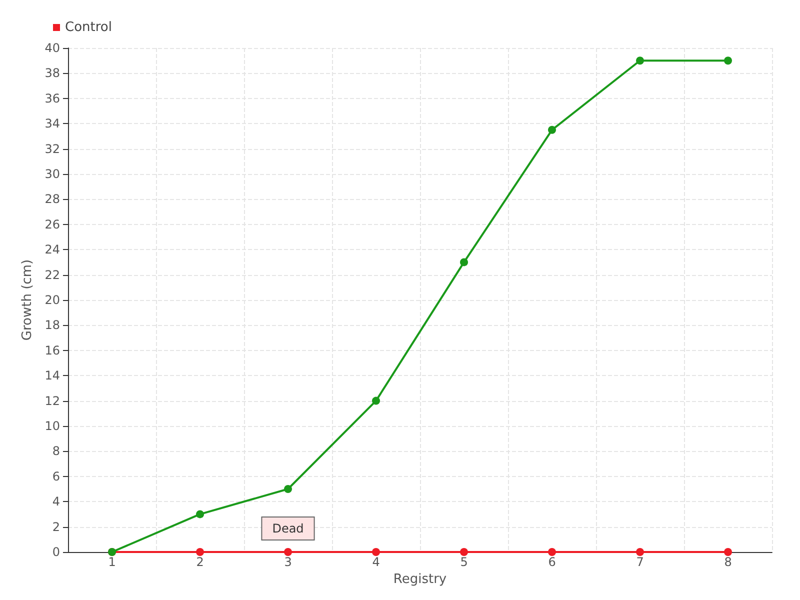 The width and height of the screenshot is (800, 600). I want to click on y-tick-label: 6, so click(56, 476).